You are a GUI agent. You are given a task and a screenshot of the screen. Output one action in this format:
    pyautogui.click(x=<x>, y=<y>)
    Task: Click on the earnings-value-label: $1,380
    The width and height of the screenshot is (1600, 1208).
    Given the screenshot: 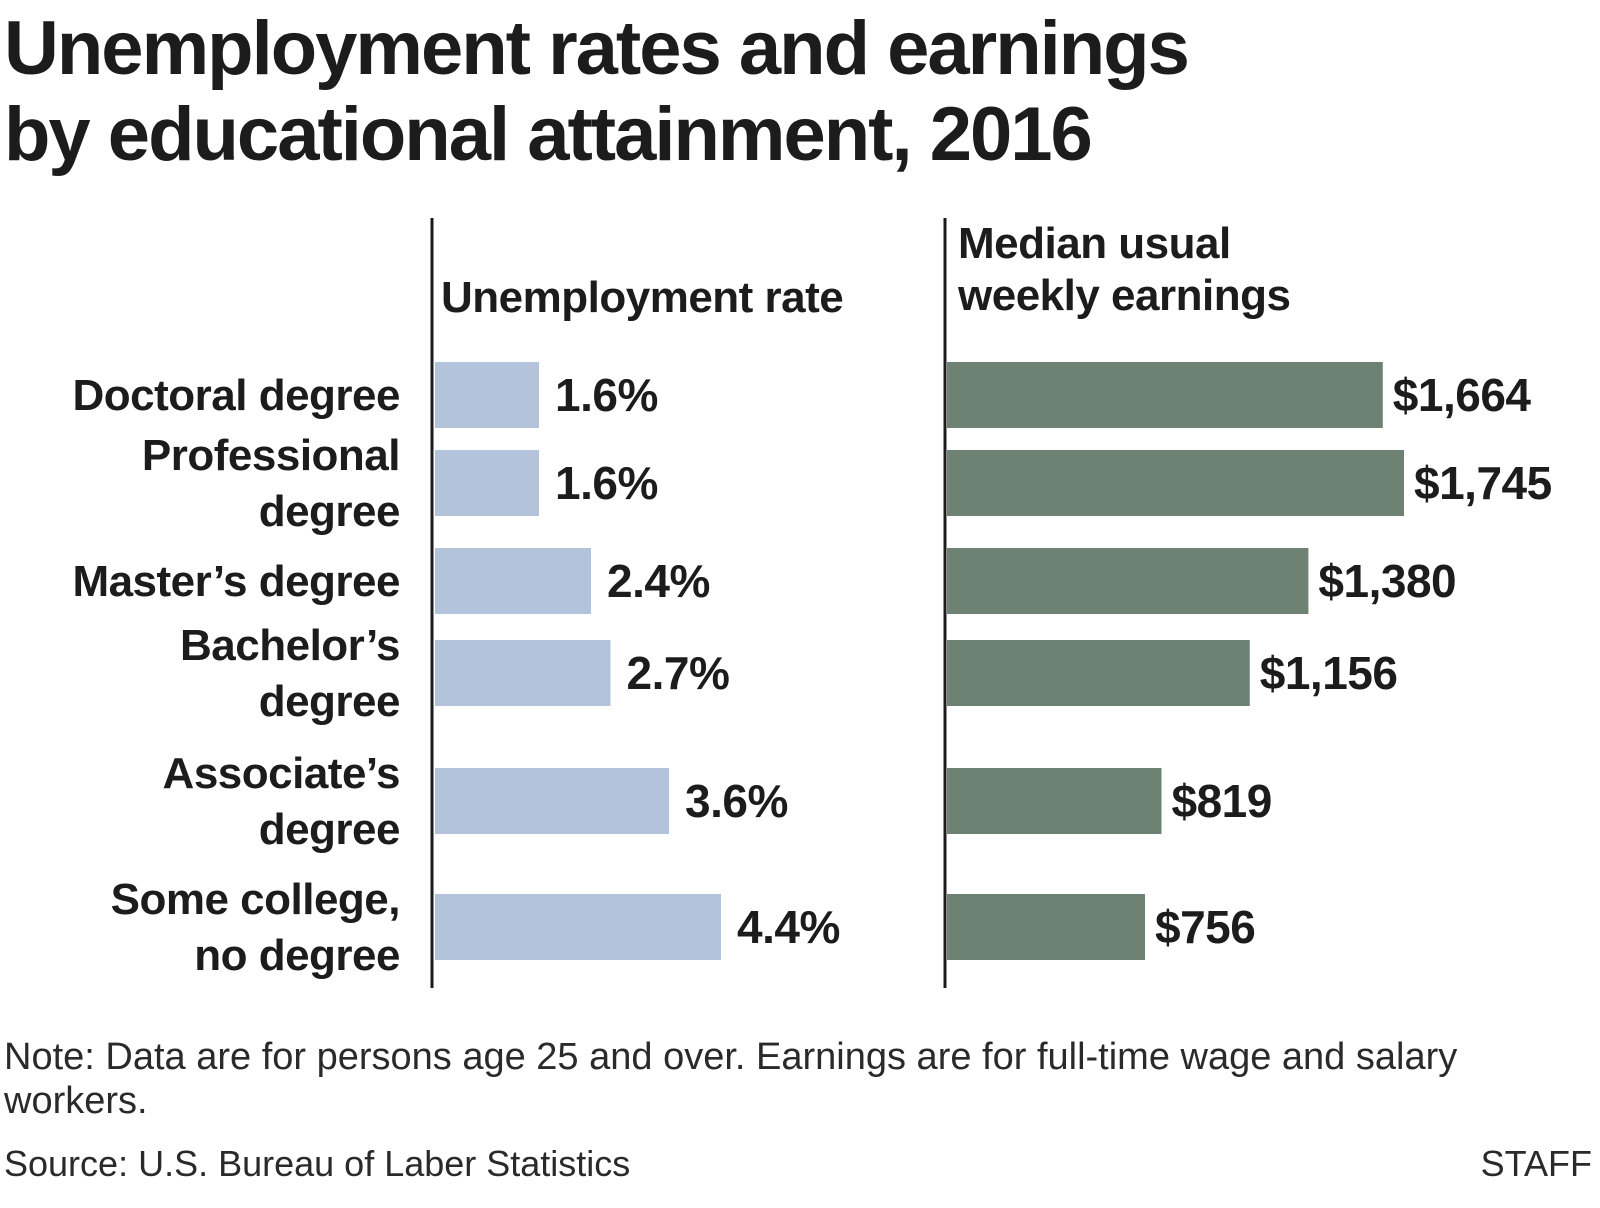 What is the action you would take?
    pyautogui.click(x=1387, y=581)
    